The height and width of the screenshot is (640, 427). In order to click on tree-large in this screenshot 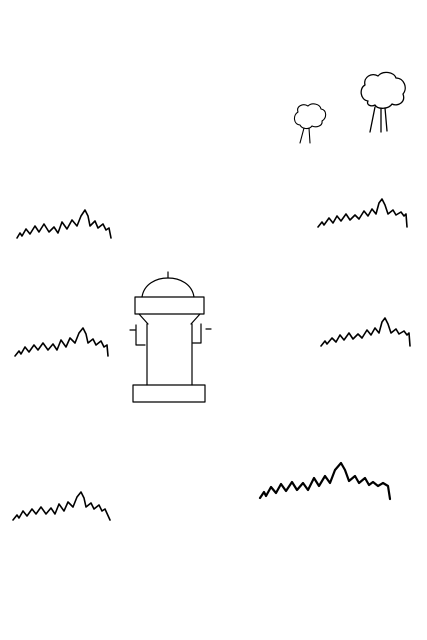, I will do `click(383, 102)`.